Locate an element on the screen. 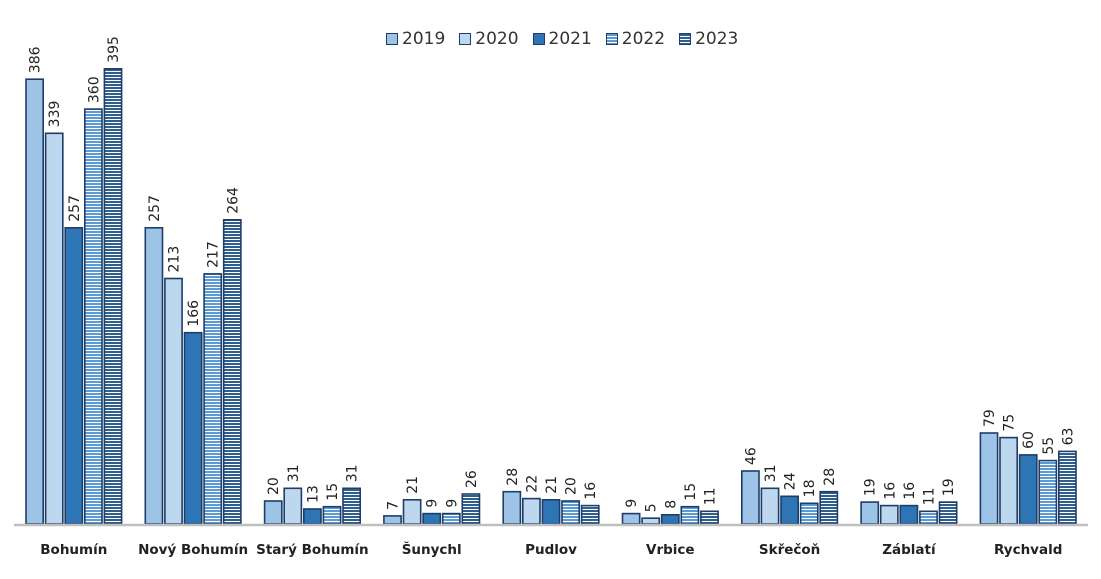  value-label-2019-8: 19 is located at coordinates (871, 487).